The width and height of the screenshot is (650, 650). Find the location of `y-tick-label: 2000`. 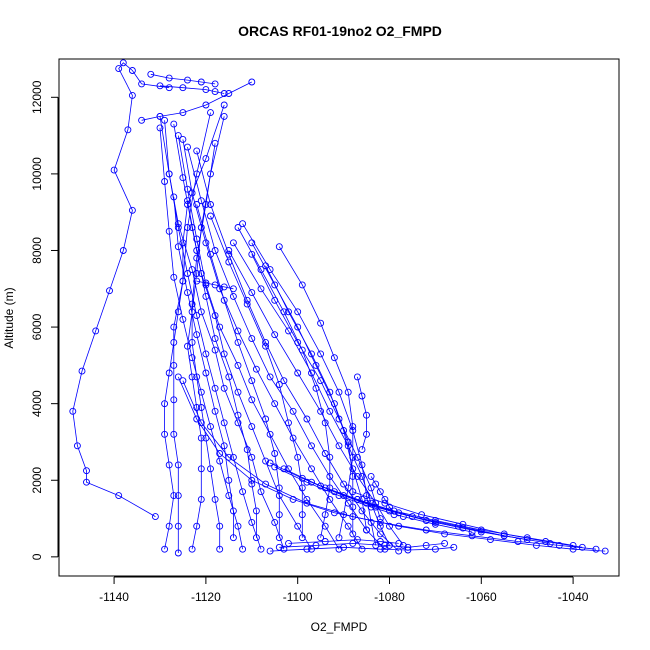

y-tick-label: 2000 is located at coordinates (37, 480).